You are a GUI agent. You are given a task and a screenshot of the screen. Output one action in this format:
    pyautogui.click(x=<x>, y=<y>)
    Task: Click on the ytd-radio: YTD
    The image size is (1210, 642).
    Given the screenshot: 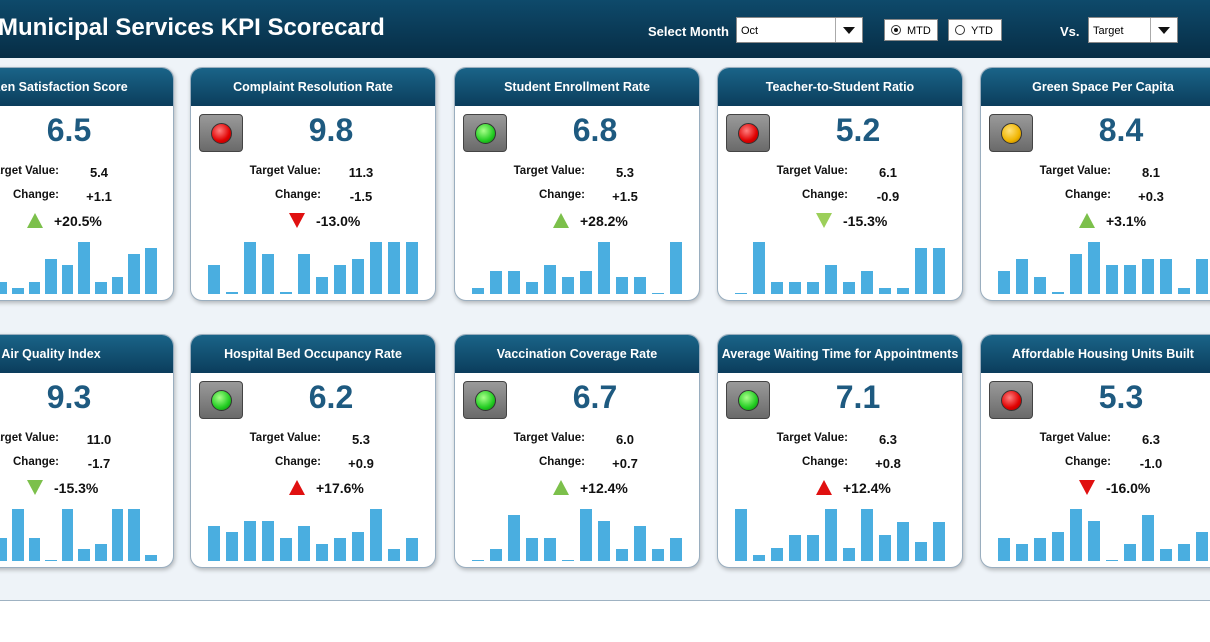 What is the action you would take?
    pyautogui.click(x=975, y=30)
    